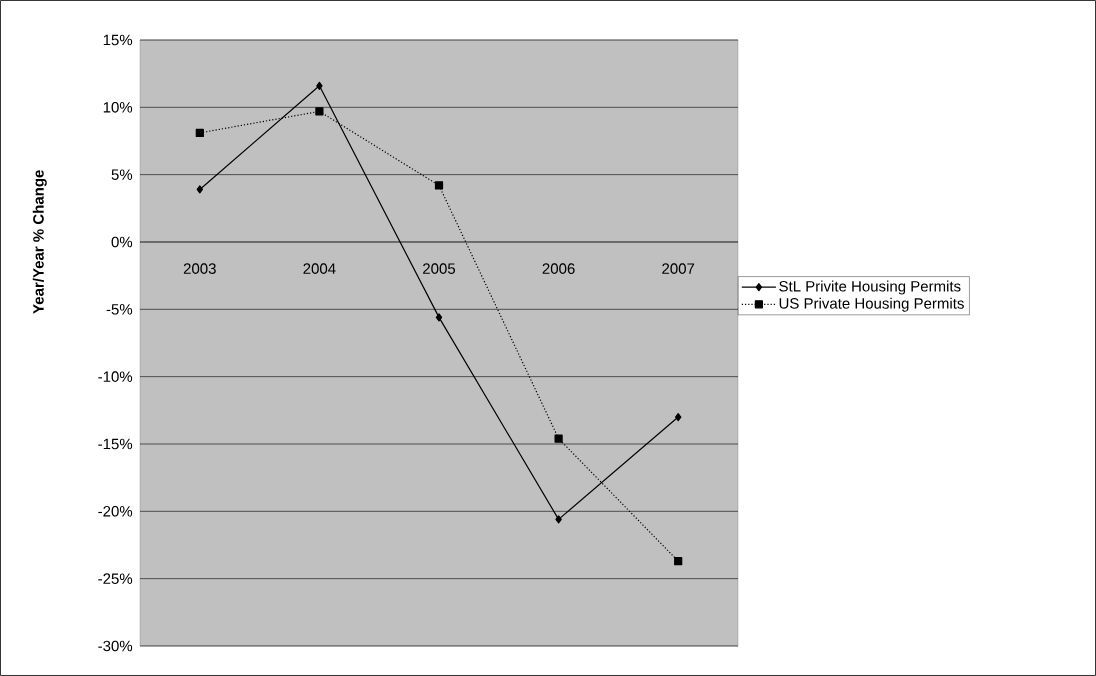 The image size is (1096, 676). I want to click on y-tick-label: -20%, so click(115, 511).